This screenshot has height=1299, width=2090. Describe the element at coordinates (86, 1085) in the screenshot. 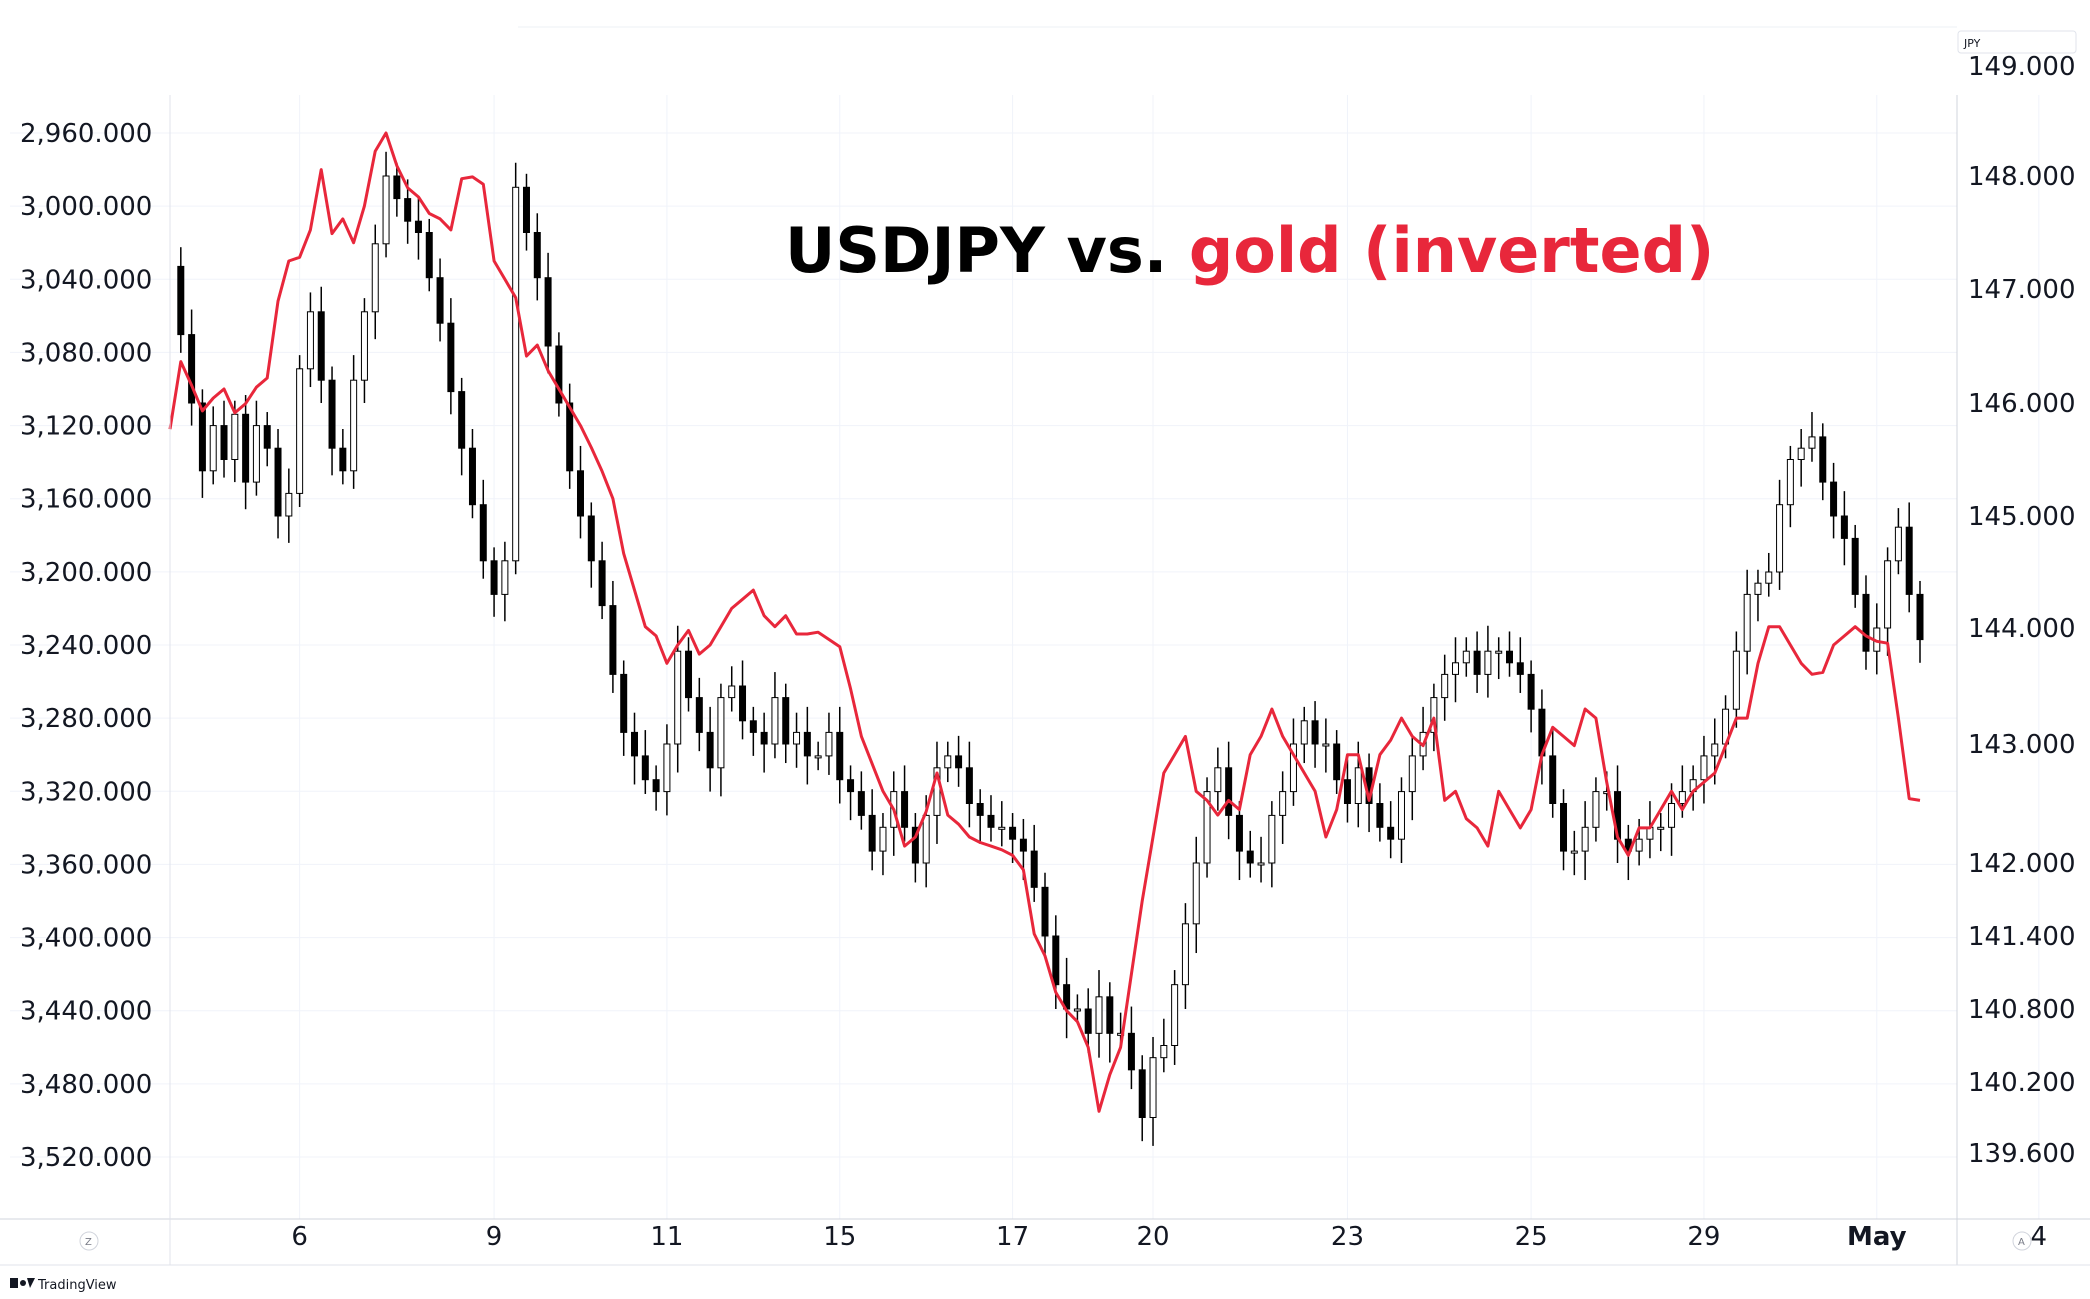

I see `left-tick-label: 3,480.000` at that location.